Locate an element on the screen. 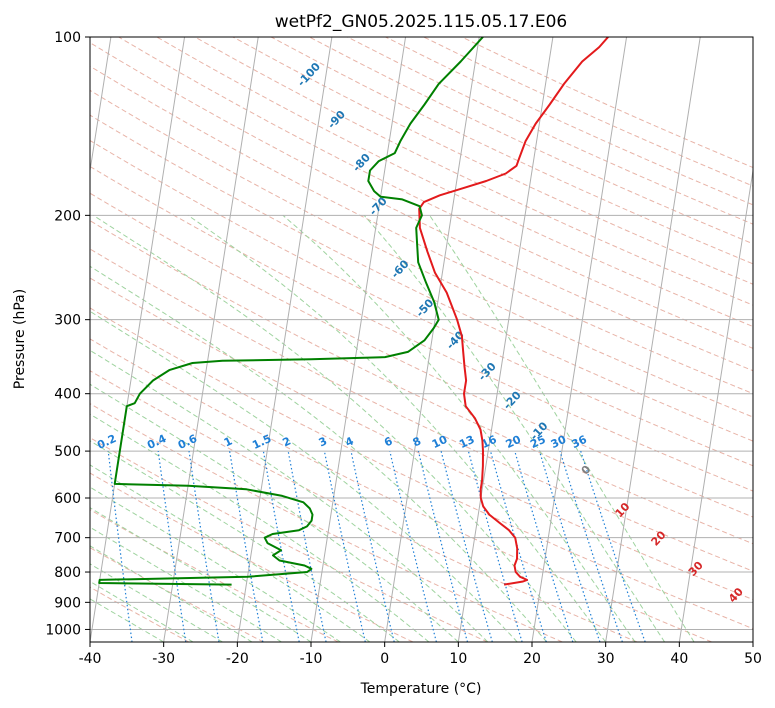 The width and height of the screenshot is (775, 708). x-tick-label: -20 is located at coordinates (237, 659).